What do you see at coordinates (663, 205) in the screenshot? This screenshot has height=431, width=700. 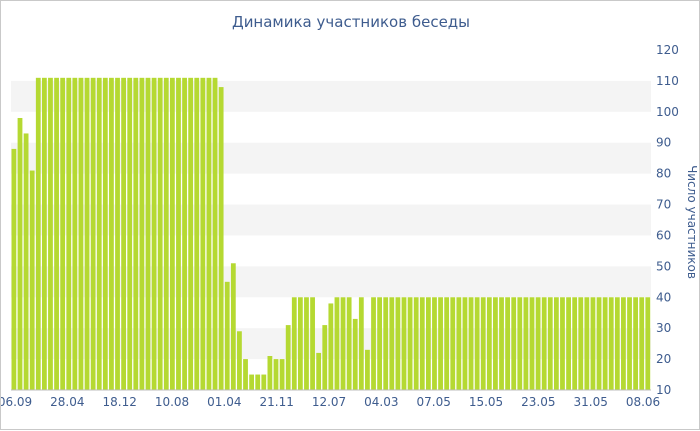 I see `y-tick-label: 70` at bounding box center [663, 205].